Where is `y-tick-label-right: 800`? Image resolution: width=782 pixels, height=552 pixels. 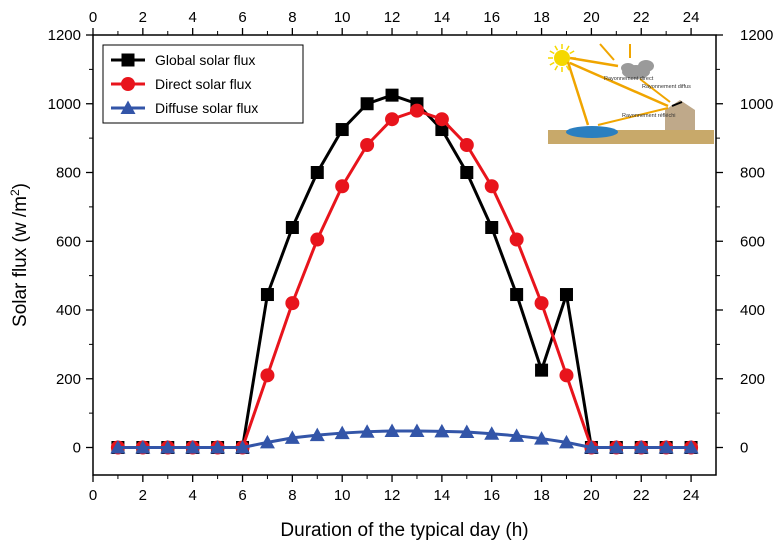
y-tick-label-right: 800 is located at coordinates (752, 173).